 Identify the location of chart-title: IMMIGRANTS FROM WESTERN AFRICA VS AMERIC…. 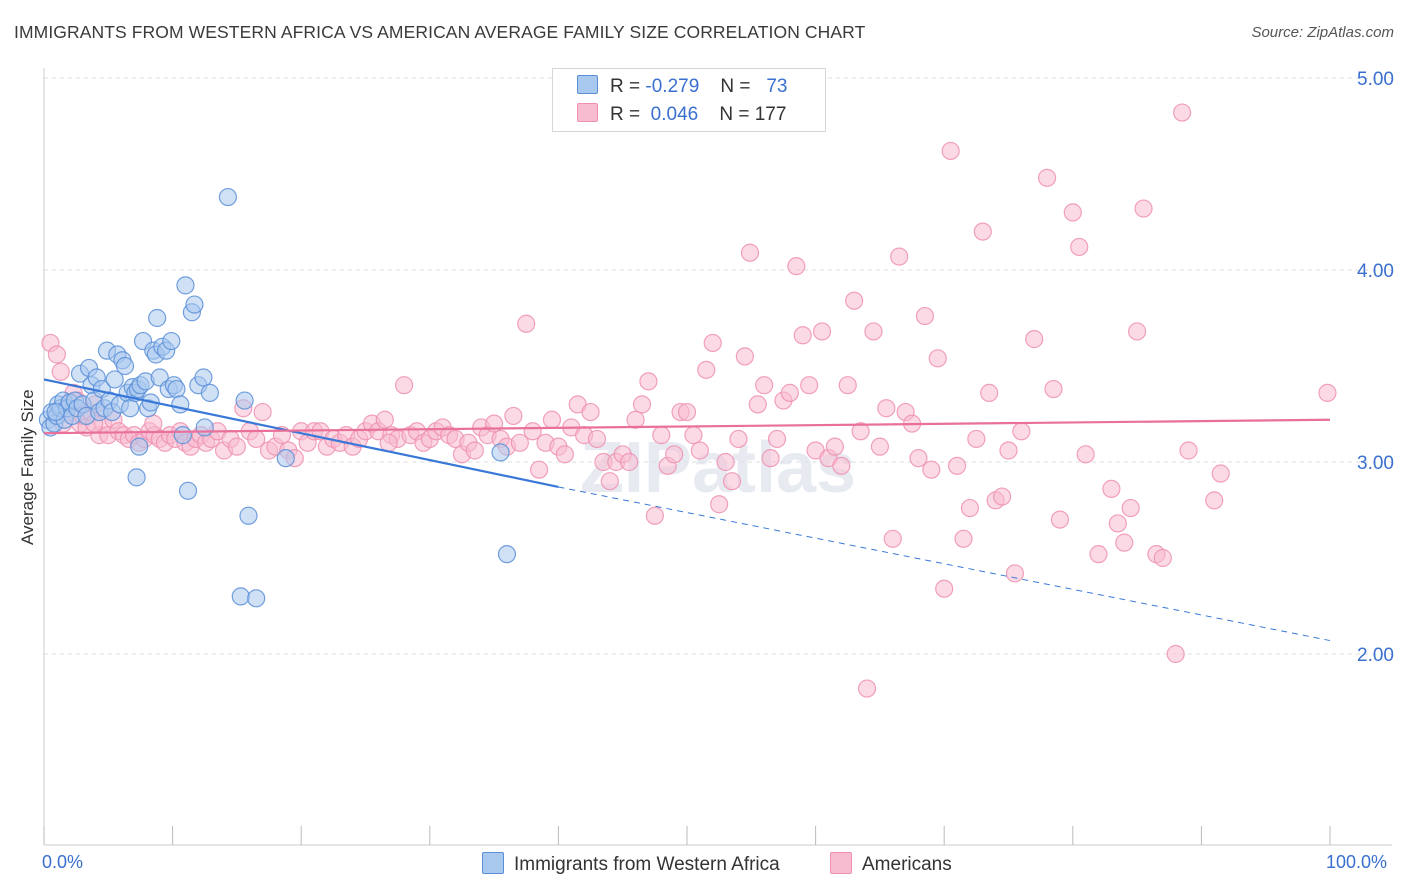
(440, 32).